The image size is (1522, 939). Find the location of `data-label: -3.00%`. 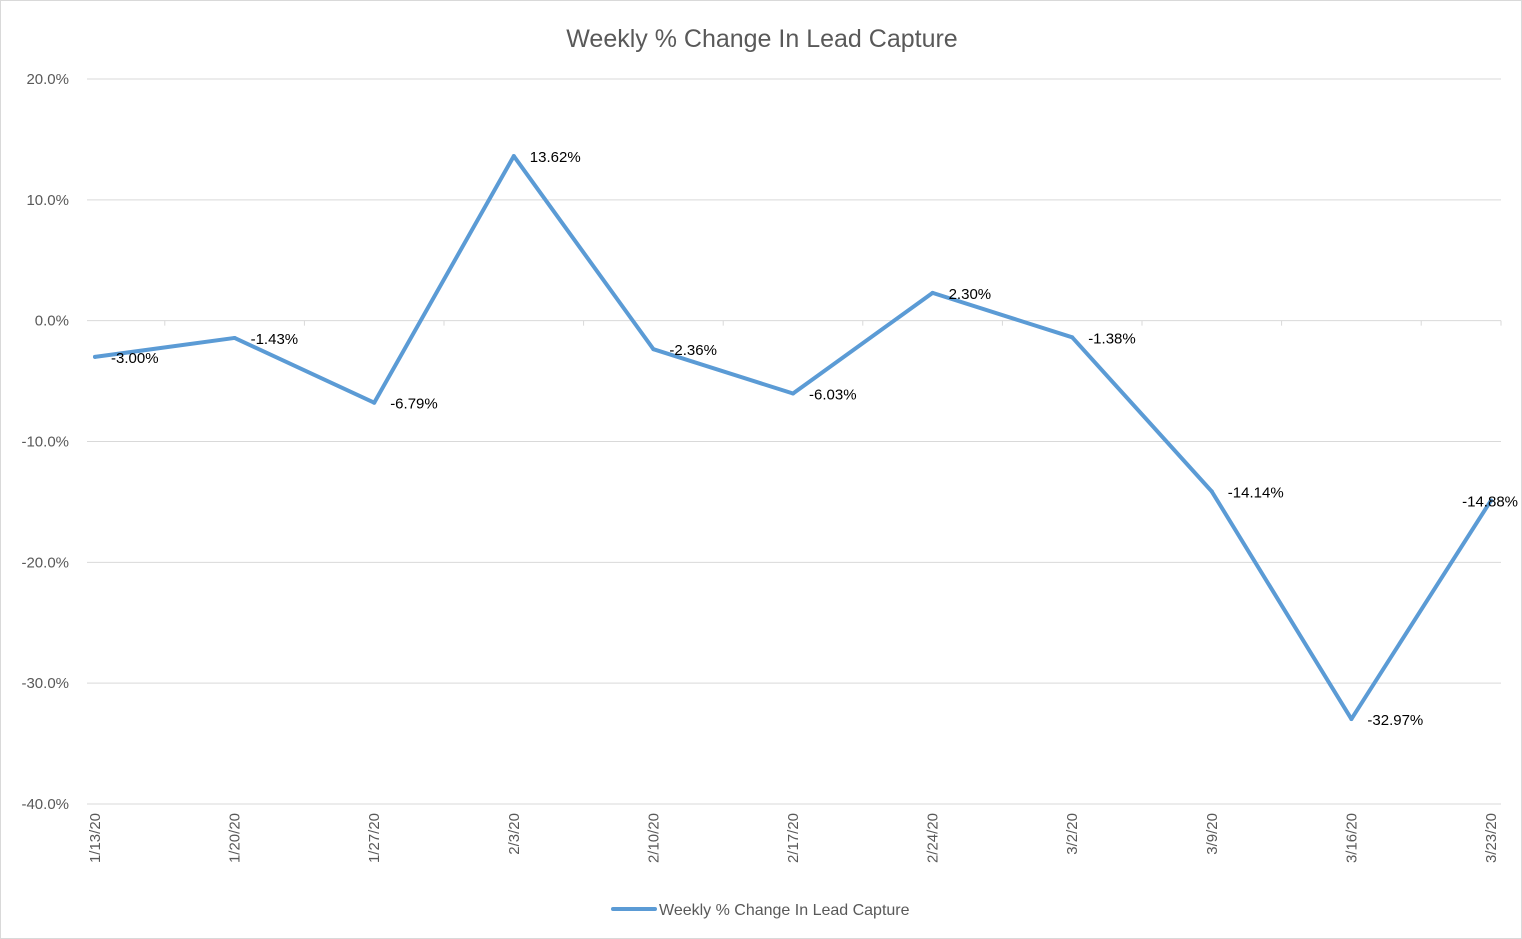

data-label: -3.00% is located at coordinates (135, 358).